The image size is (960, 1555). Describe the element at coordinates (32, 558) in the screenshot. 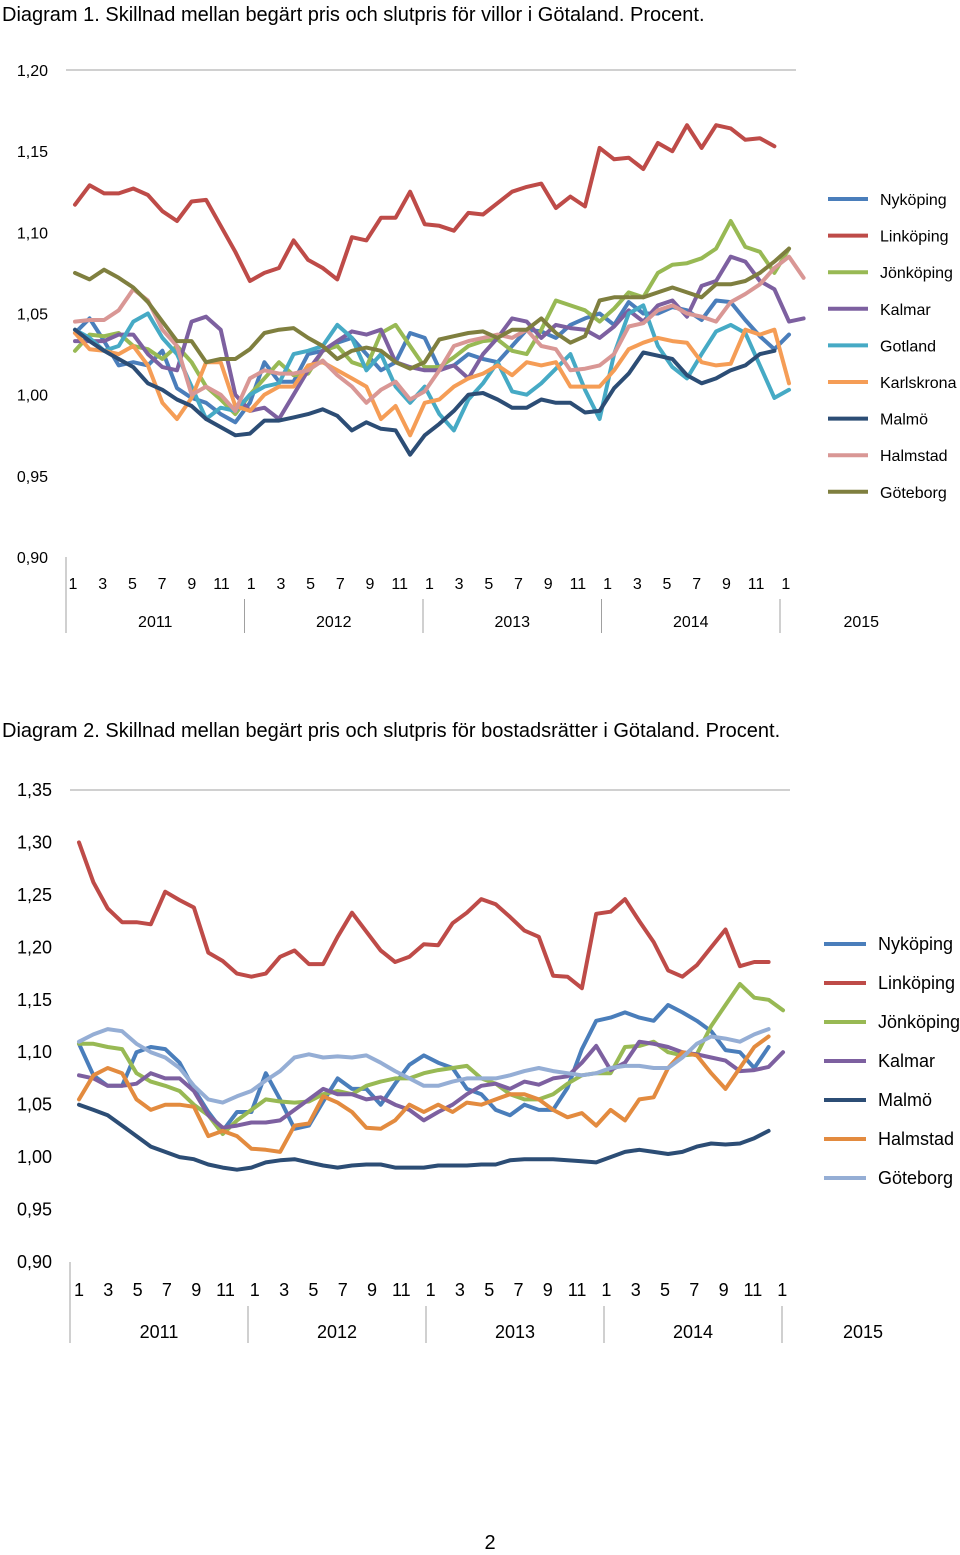

I see `chart1-ytick-label: 0,90` at that location.